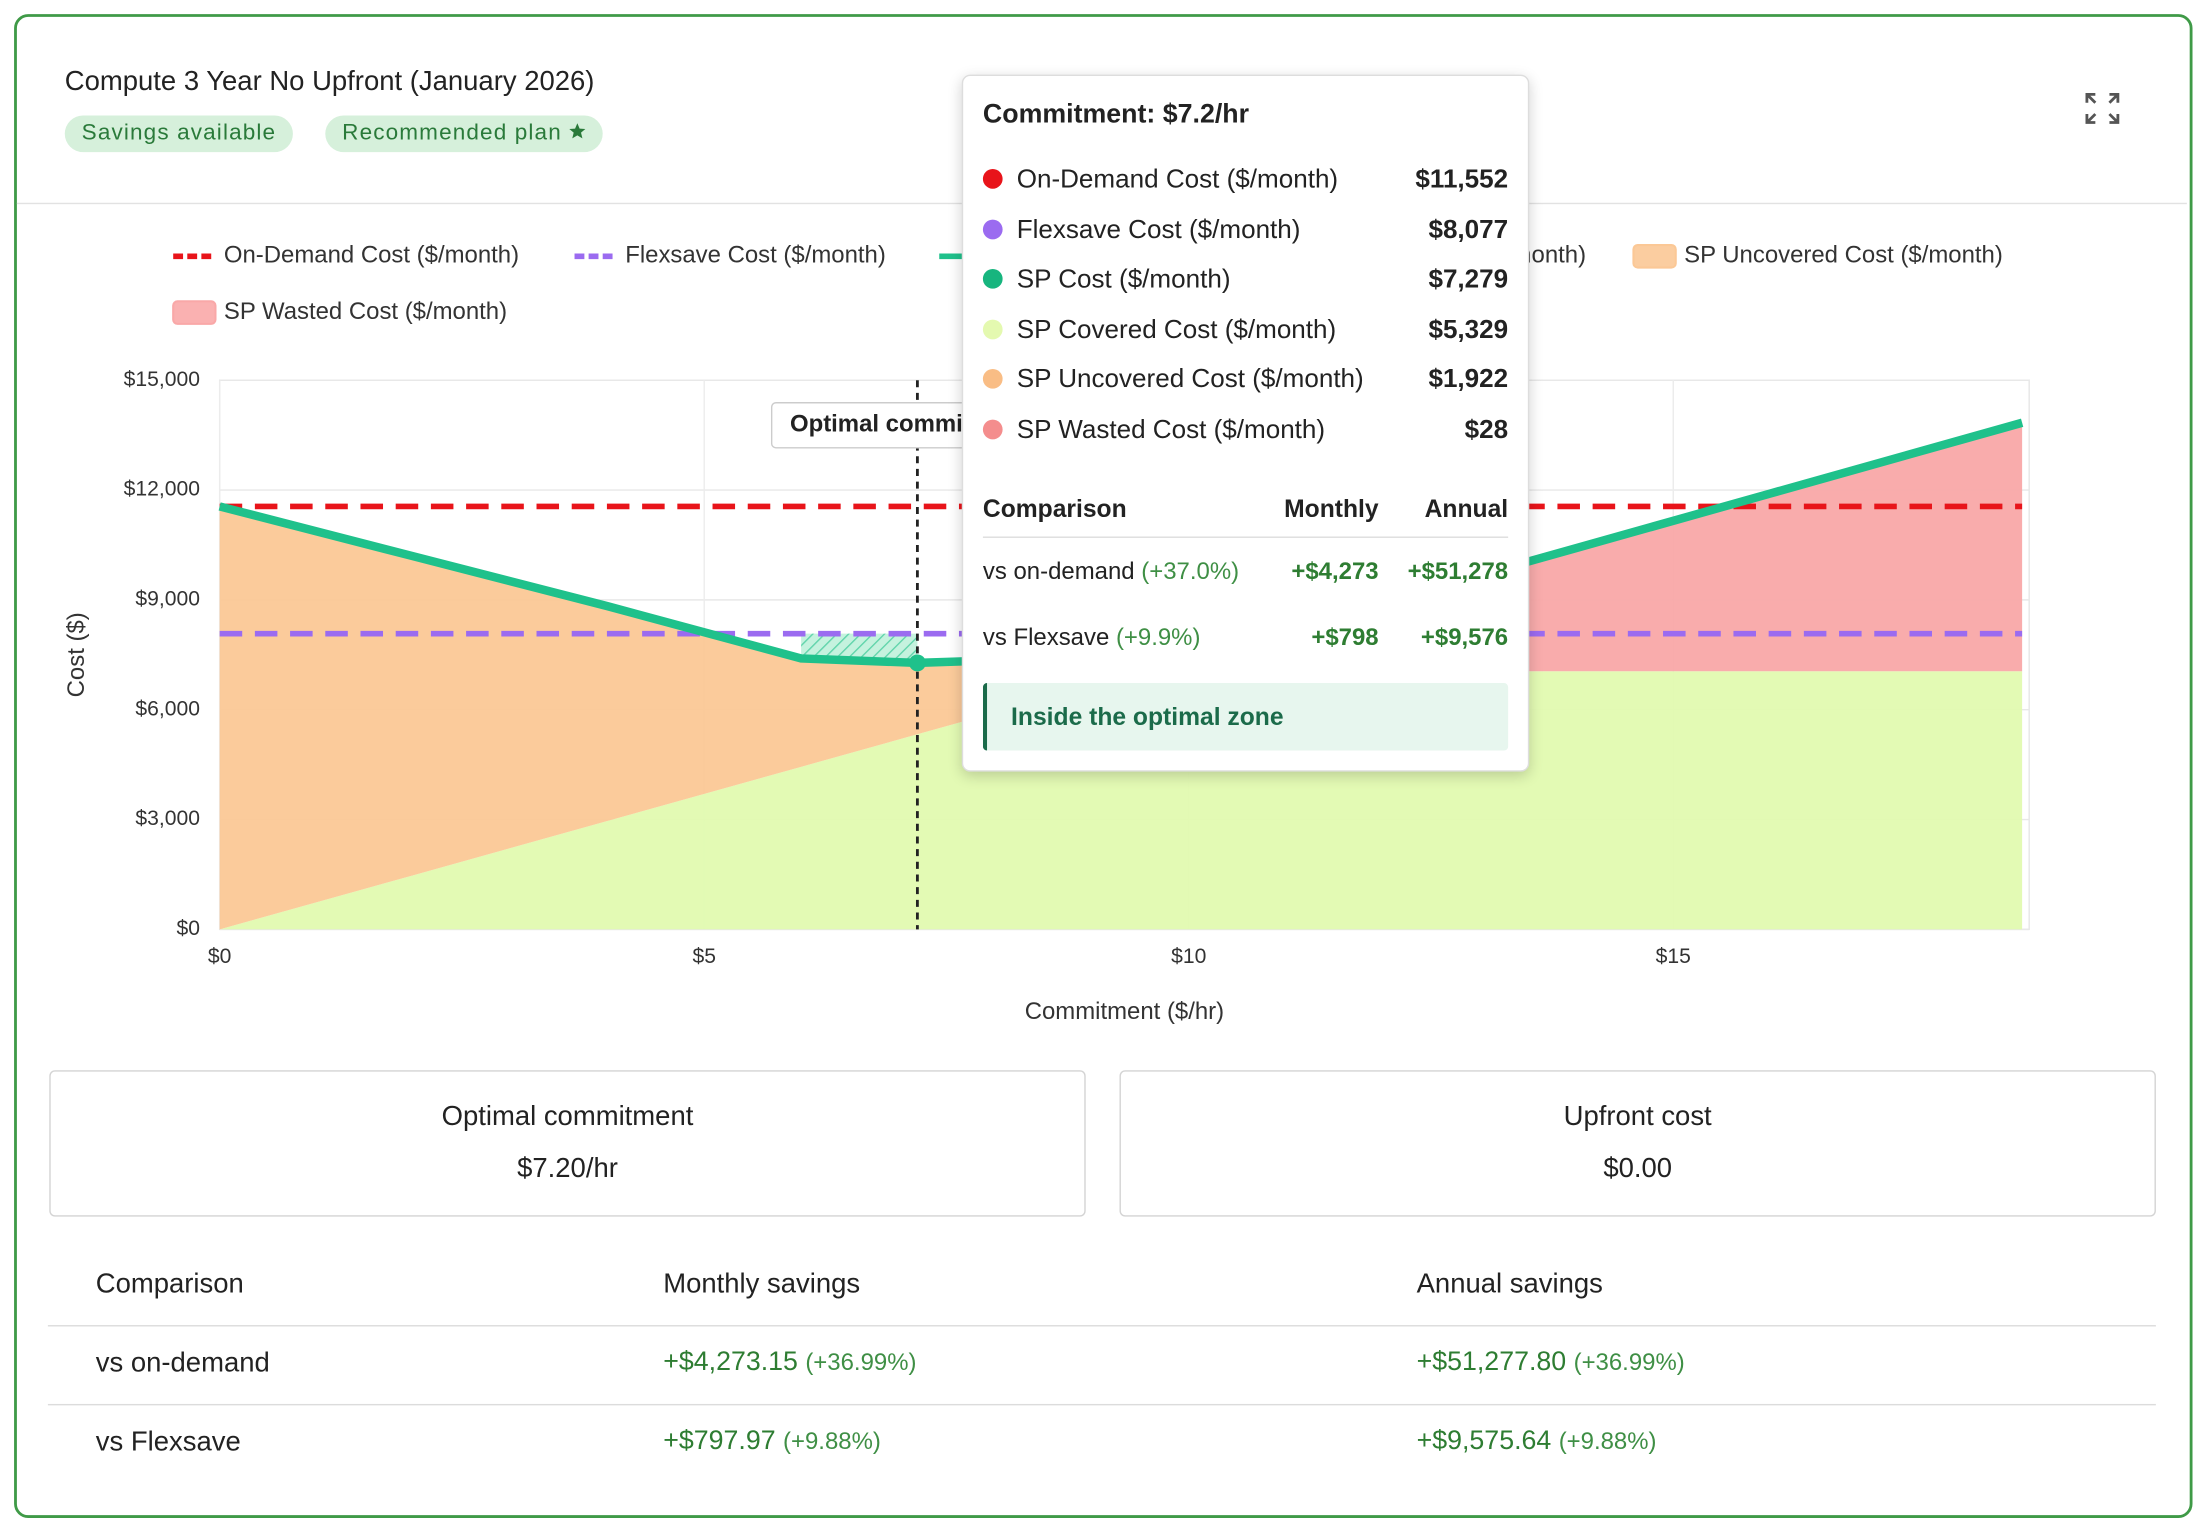 This screenshot has height=1532, width=2208. I want to click on tooltip-label: SP Cost ($/month), so click(1123, 278).